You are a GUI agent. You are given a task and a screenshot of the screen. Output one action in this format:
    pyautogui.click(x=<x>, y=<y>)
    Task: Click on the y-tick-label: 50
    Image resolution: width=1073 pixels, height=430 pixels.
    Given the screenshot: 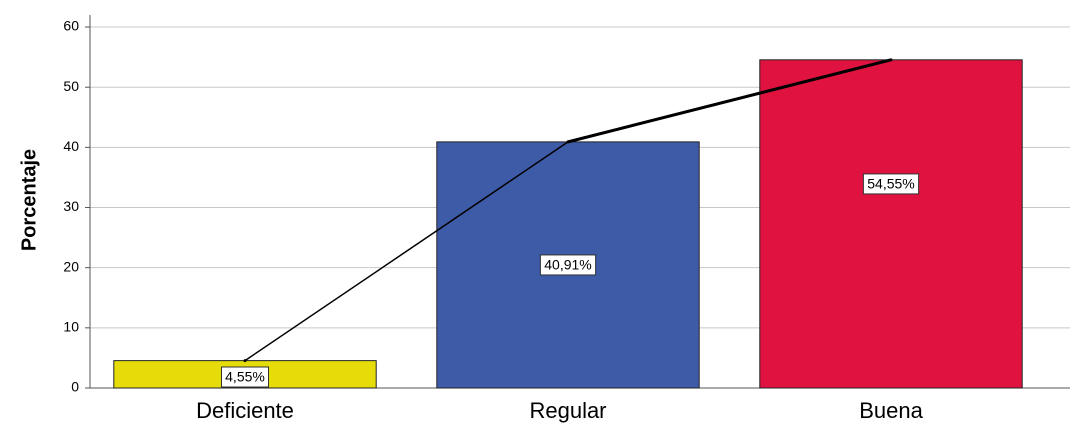 What is the action you would take?
    pyautogui.click(x=71, y=86)
    